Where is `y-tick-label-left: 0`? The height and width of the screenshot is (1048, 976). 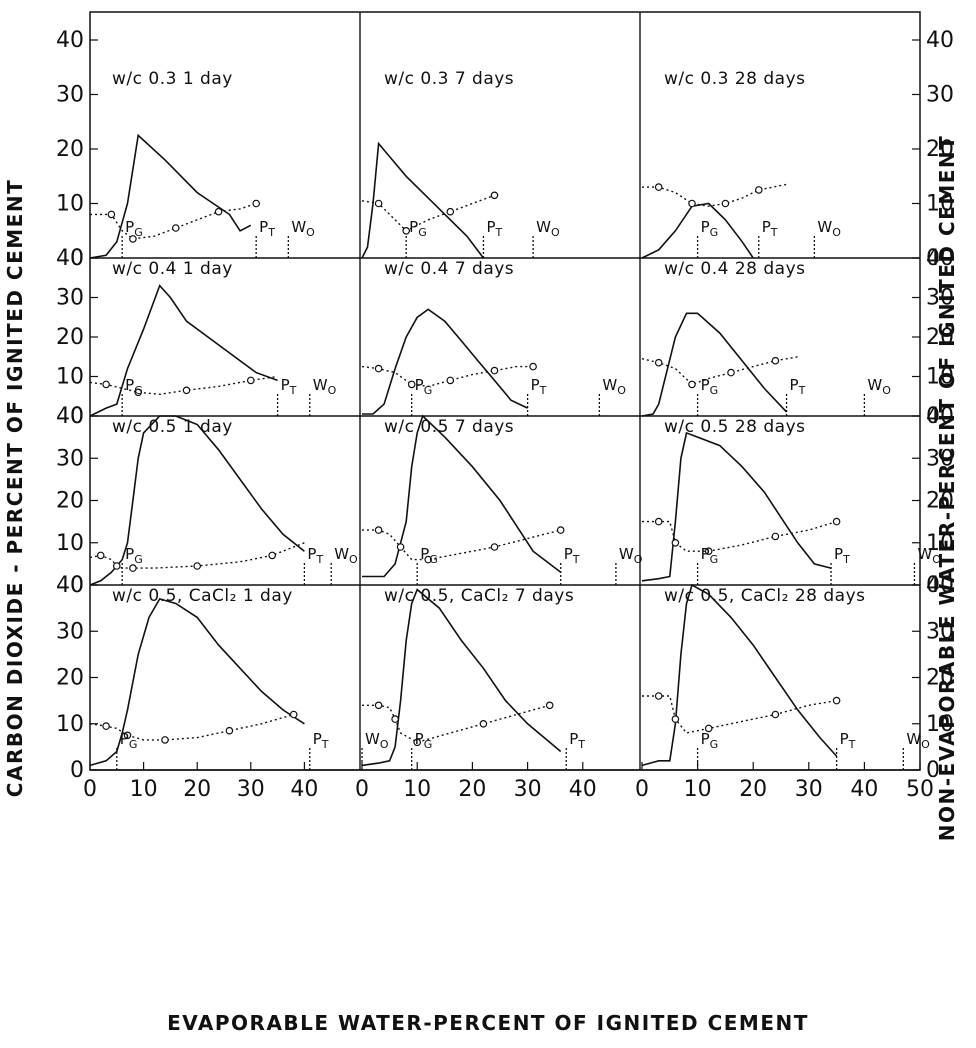 y-tick-label-left: 0 is located at coordinates (77, 258).